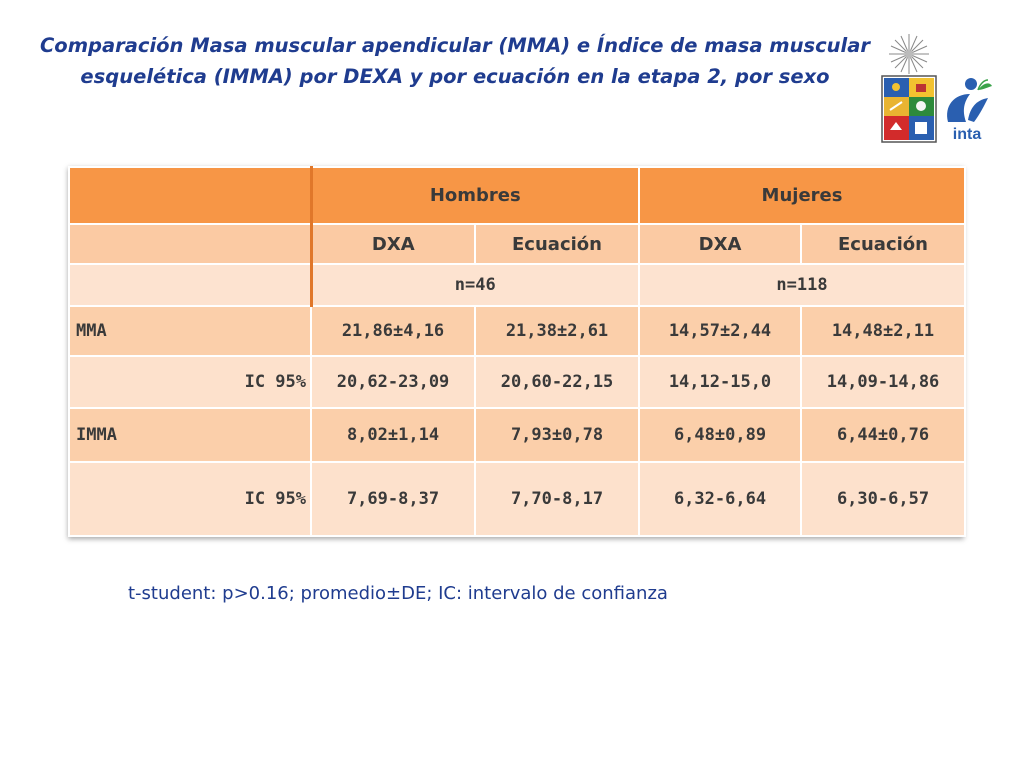 The width and height of the screenshot is (1024, 768). I want to click on inta-logo: inta, so click(969, 110).